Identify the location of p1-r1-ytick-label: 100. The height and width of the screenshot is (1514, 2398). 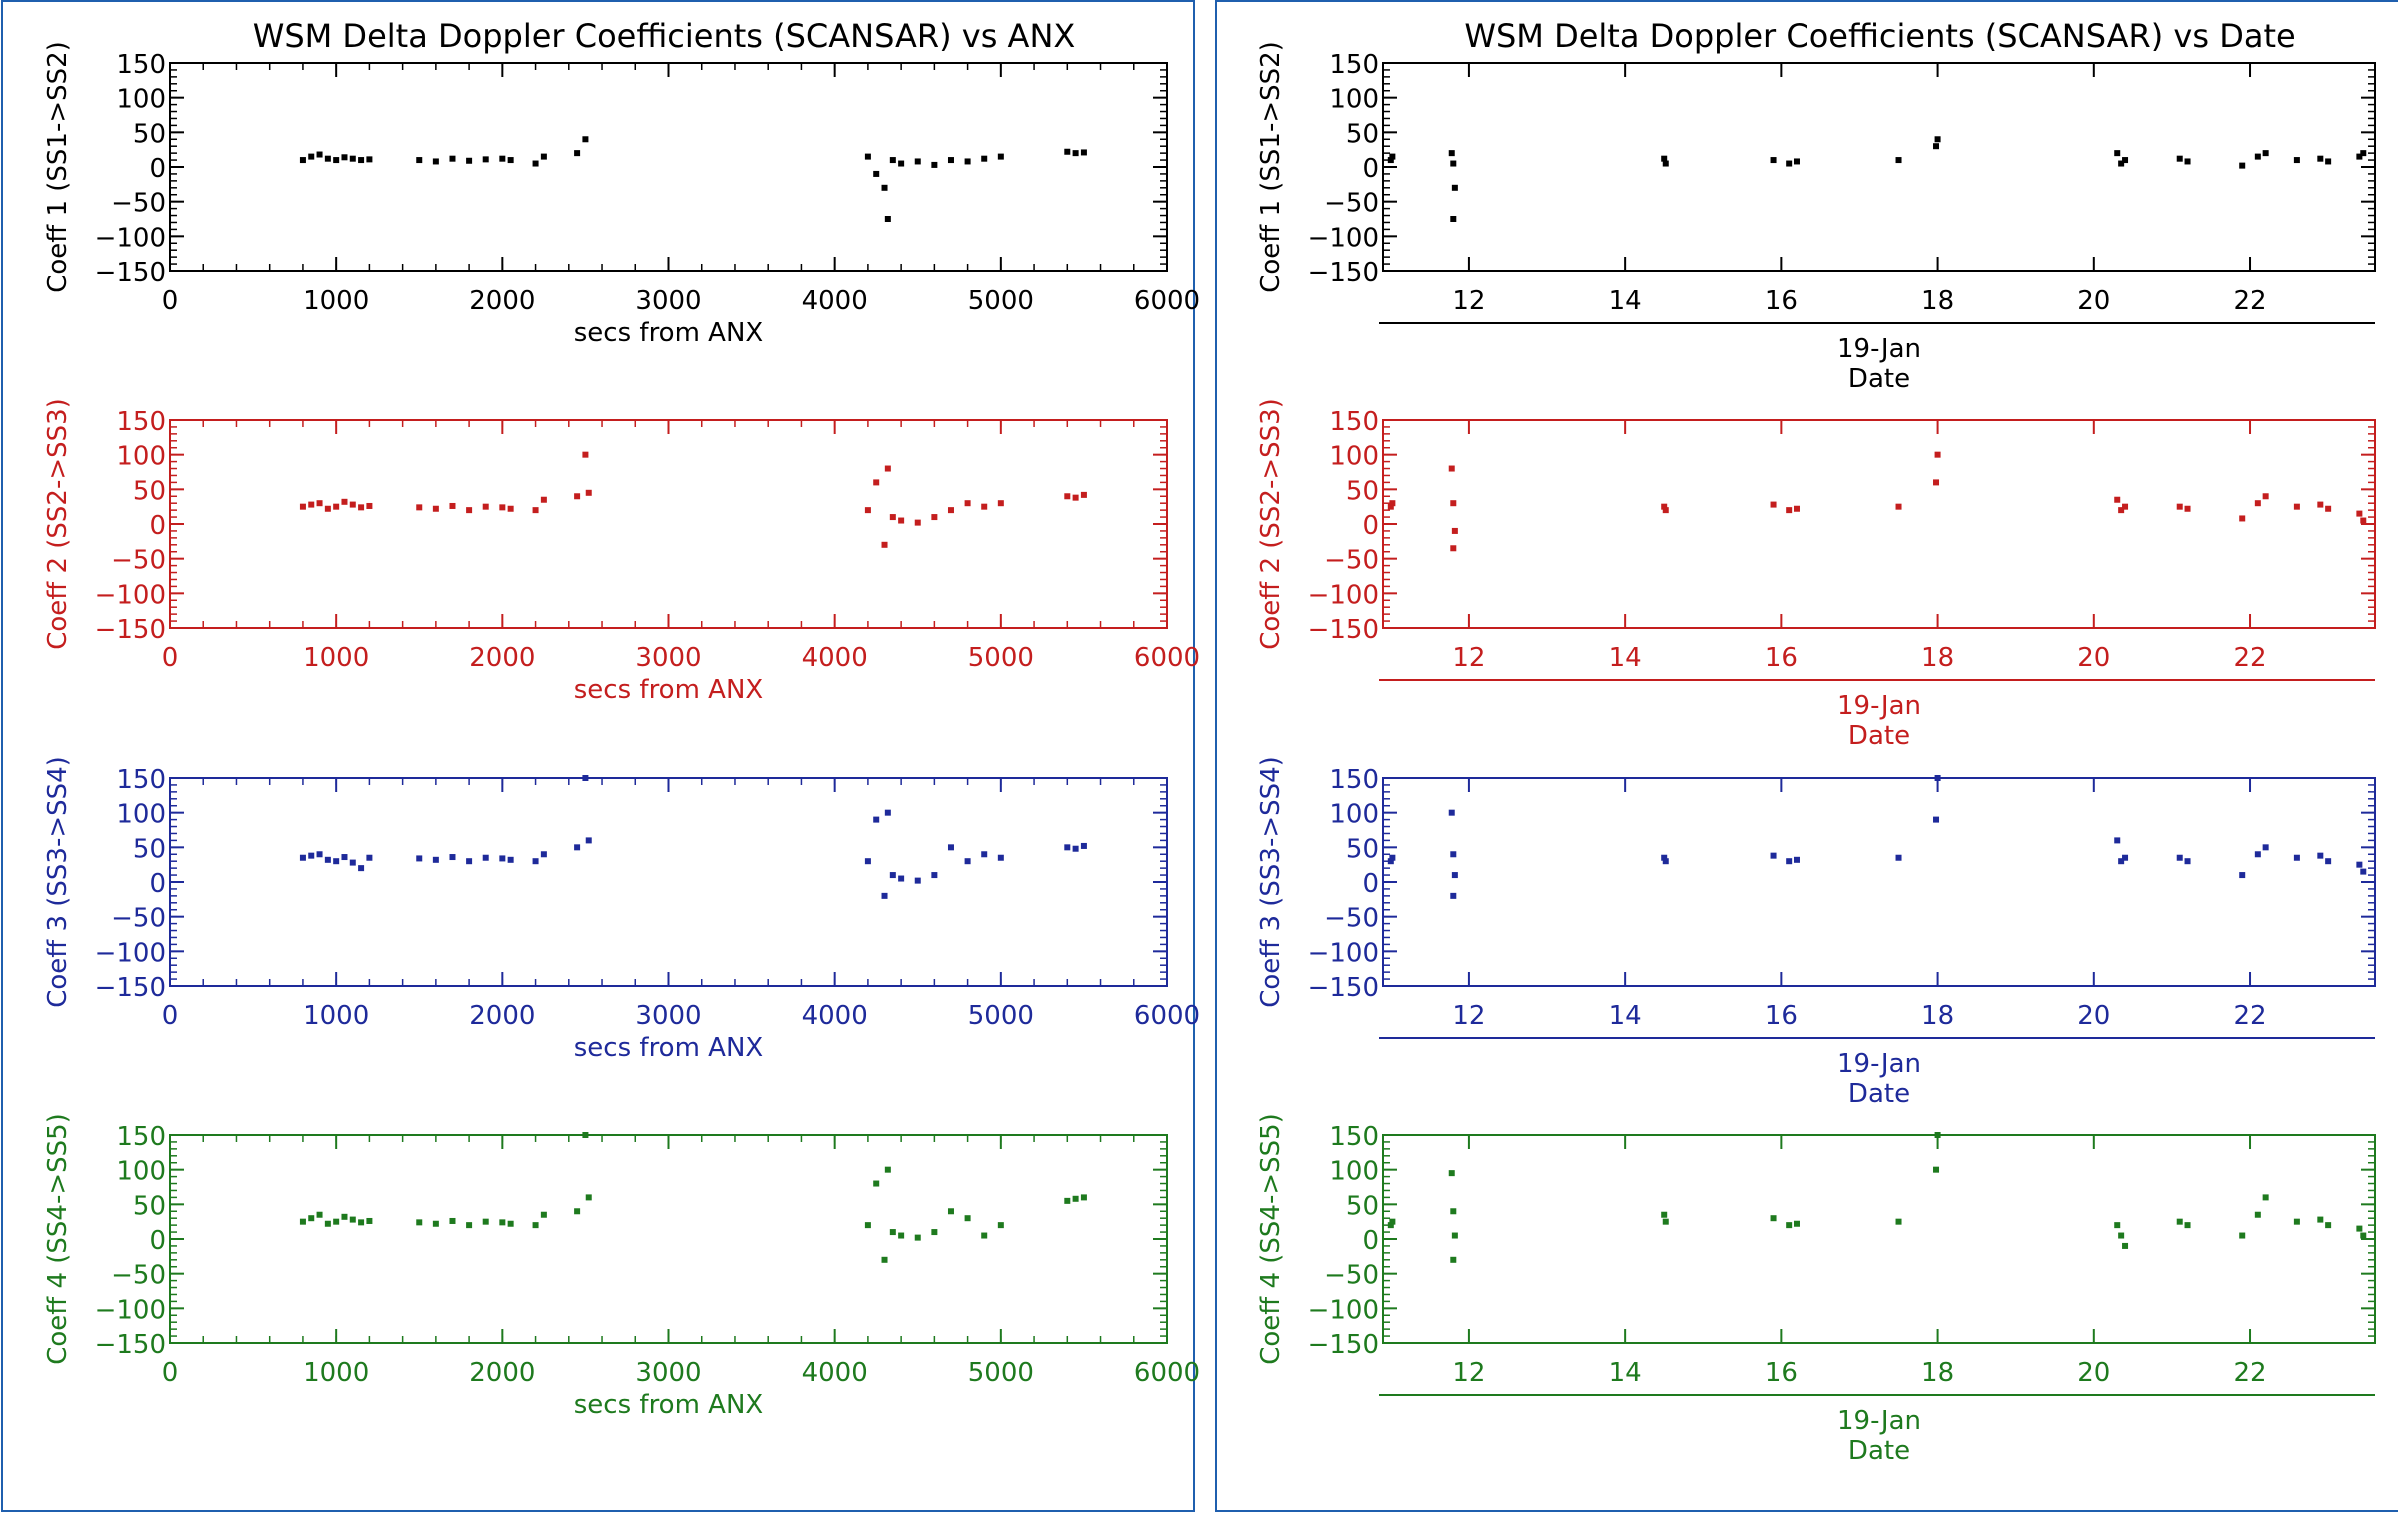
(1354, 457).